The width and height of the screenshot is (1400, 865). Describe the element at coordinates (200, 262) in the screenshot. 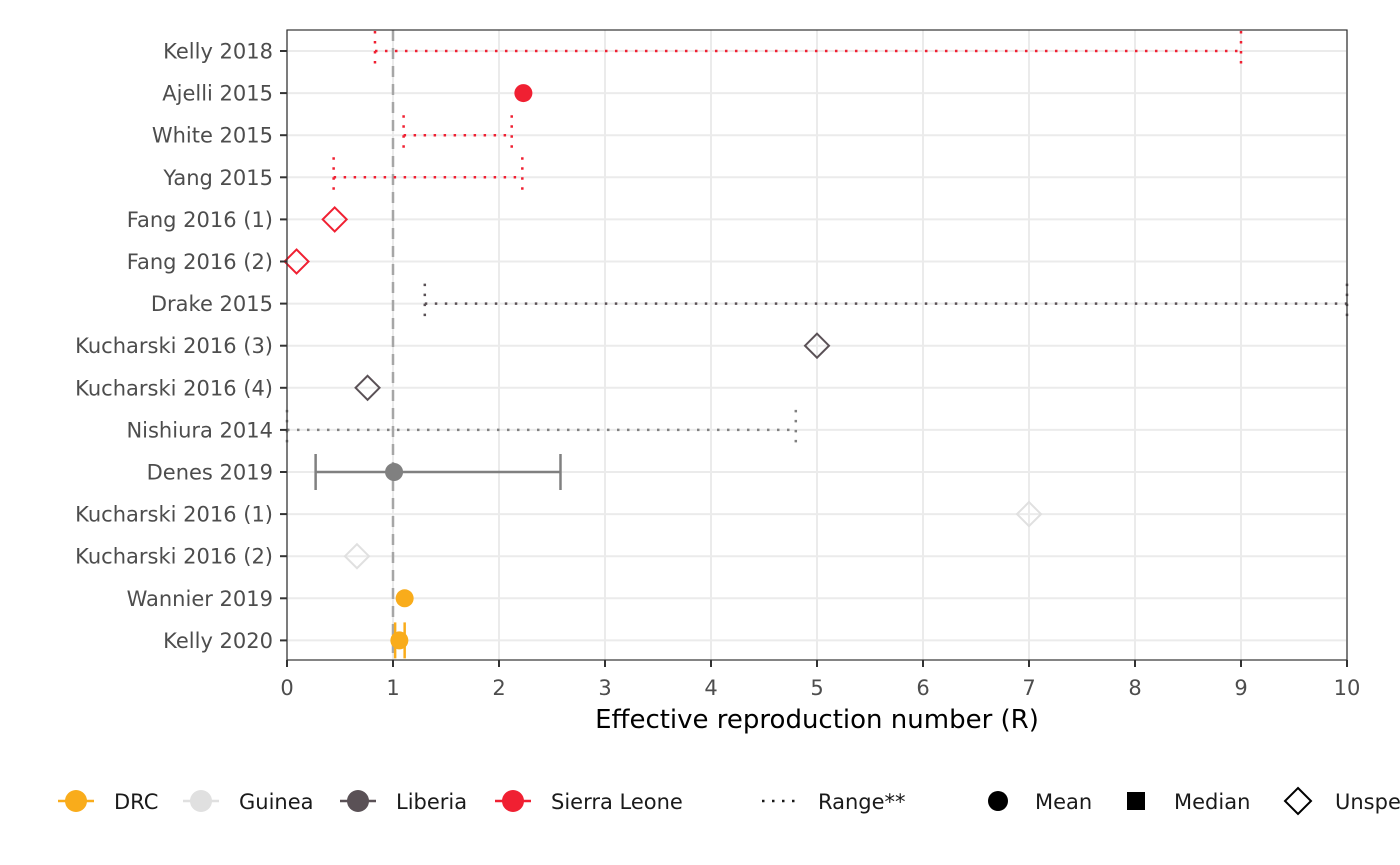

I see `y-tick-label: Fang 2016 (2)` at that location.